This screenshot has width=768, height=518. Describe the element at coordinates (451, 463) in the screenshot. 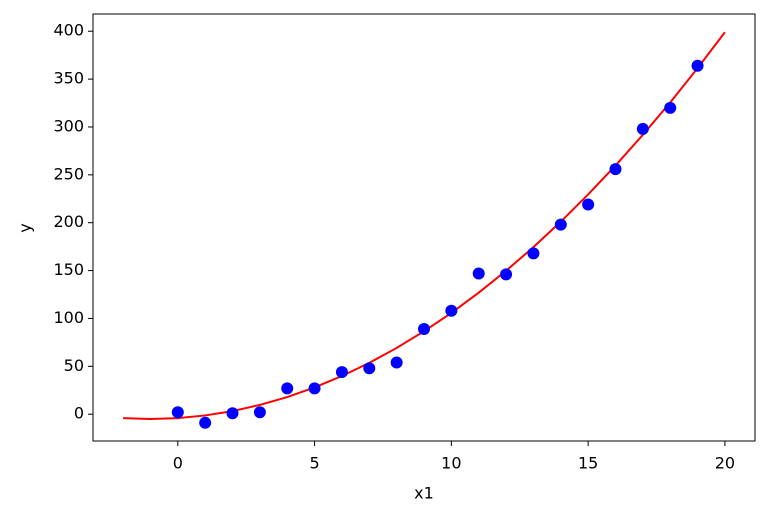

I see `x-tick-label: 10` at that location.